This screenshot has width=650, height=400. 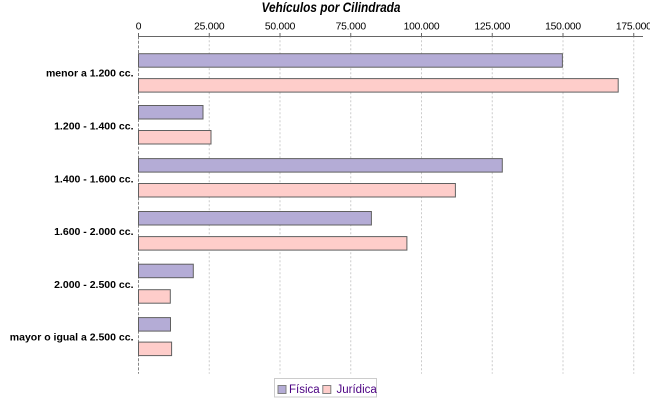 I want to click on svg-text: menor a 1.200 cc., so click(x=90, y=74).